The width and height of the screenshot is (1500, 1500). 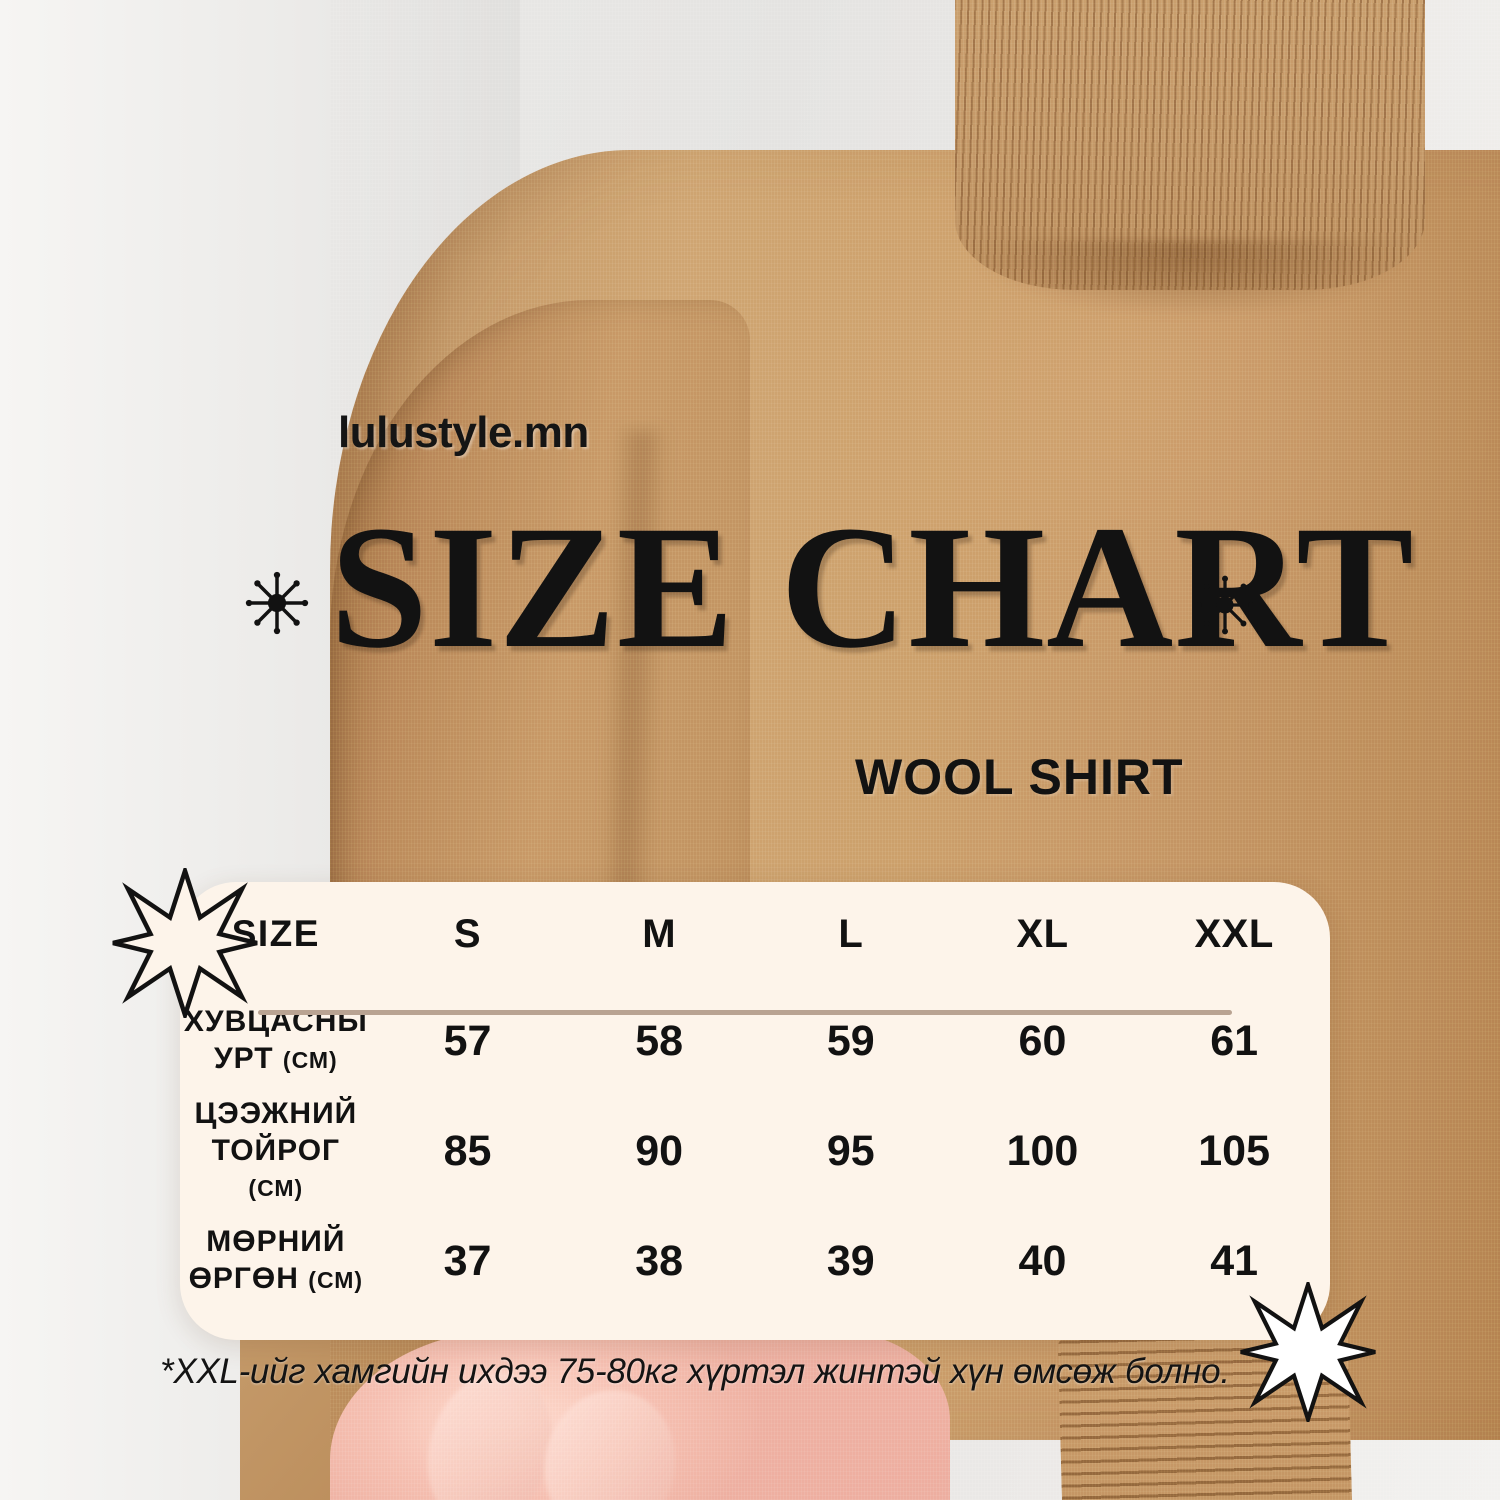 I want to click on collar-shadow, so click(x=1190, y=305).